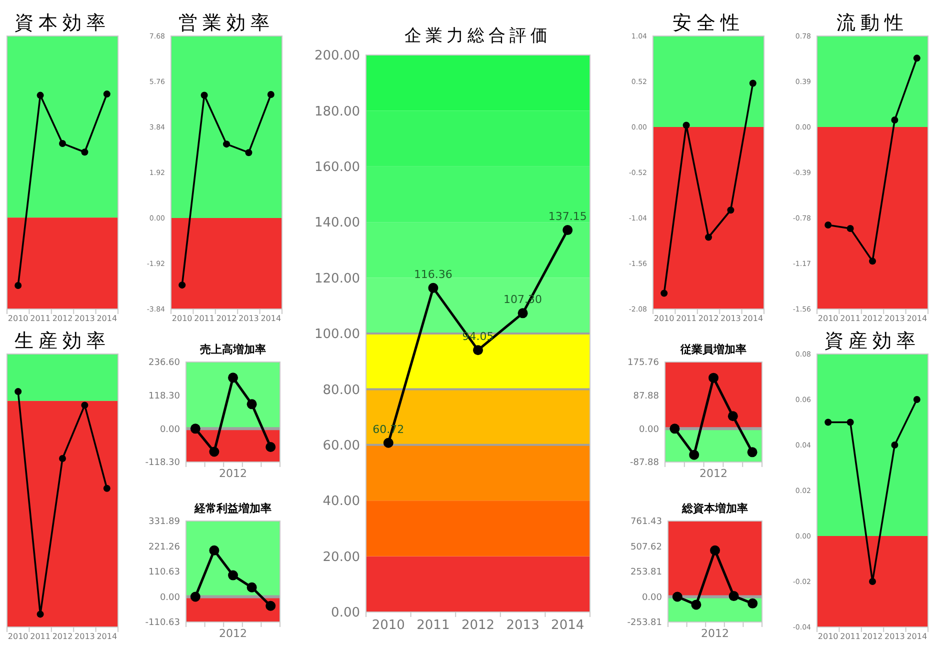 This screenshot has width=935, height=645. I want to click on y-tick-label: 507.62, so click(646, 547).